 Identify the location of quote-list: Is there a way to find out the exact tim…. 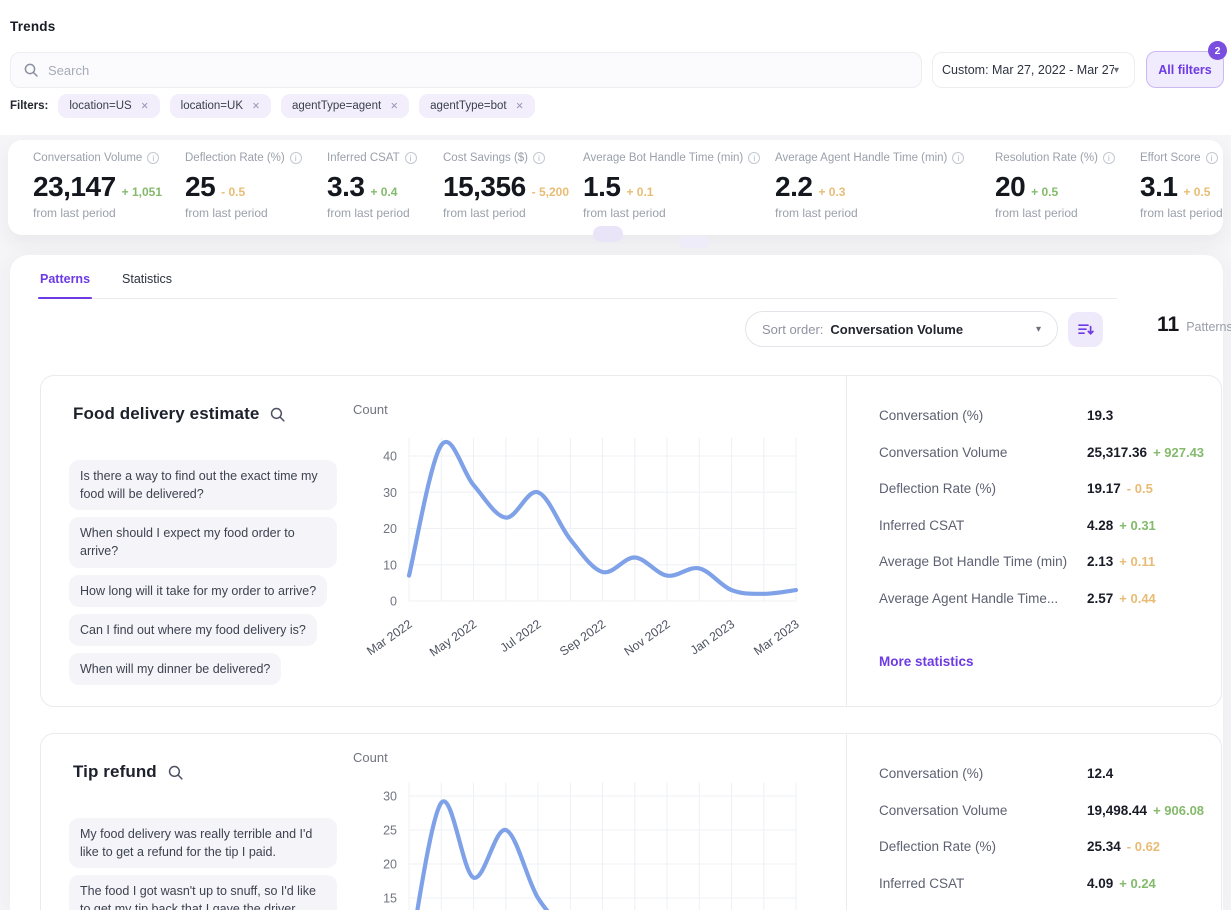
(203, 572).